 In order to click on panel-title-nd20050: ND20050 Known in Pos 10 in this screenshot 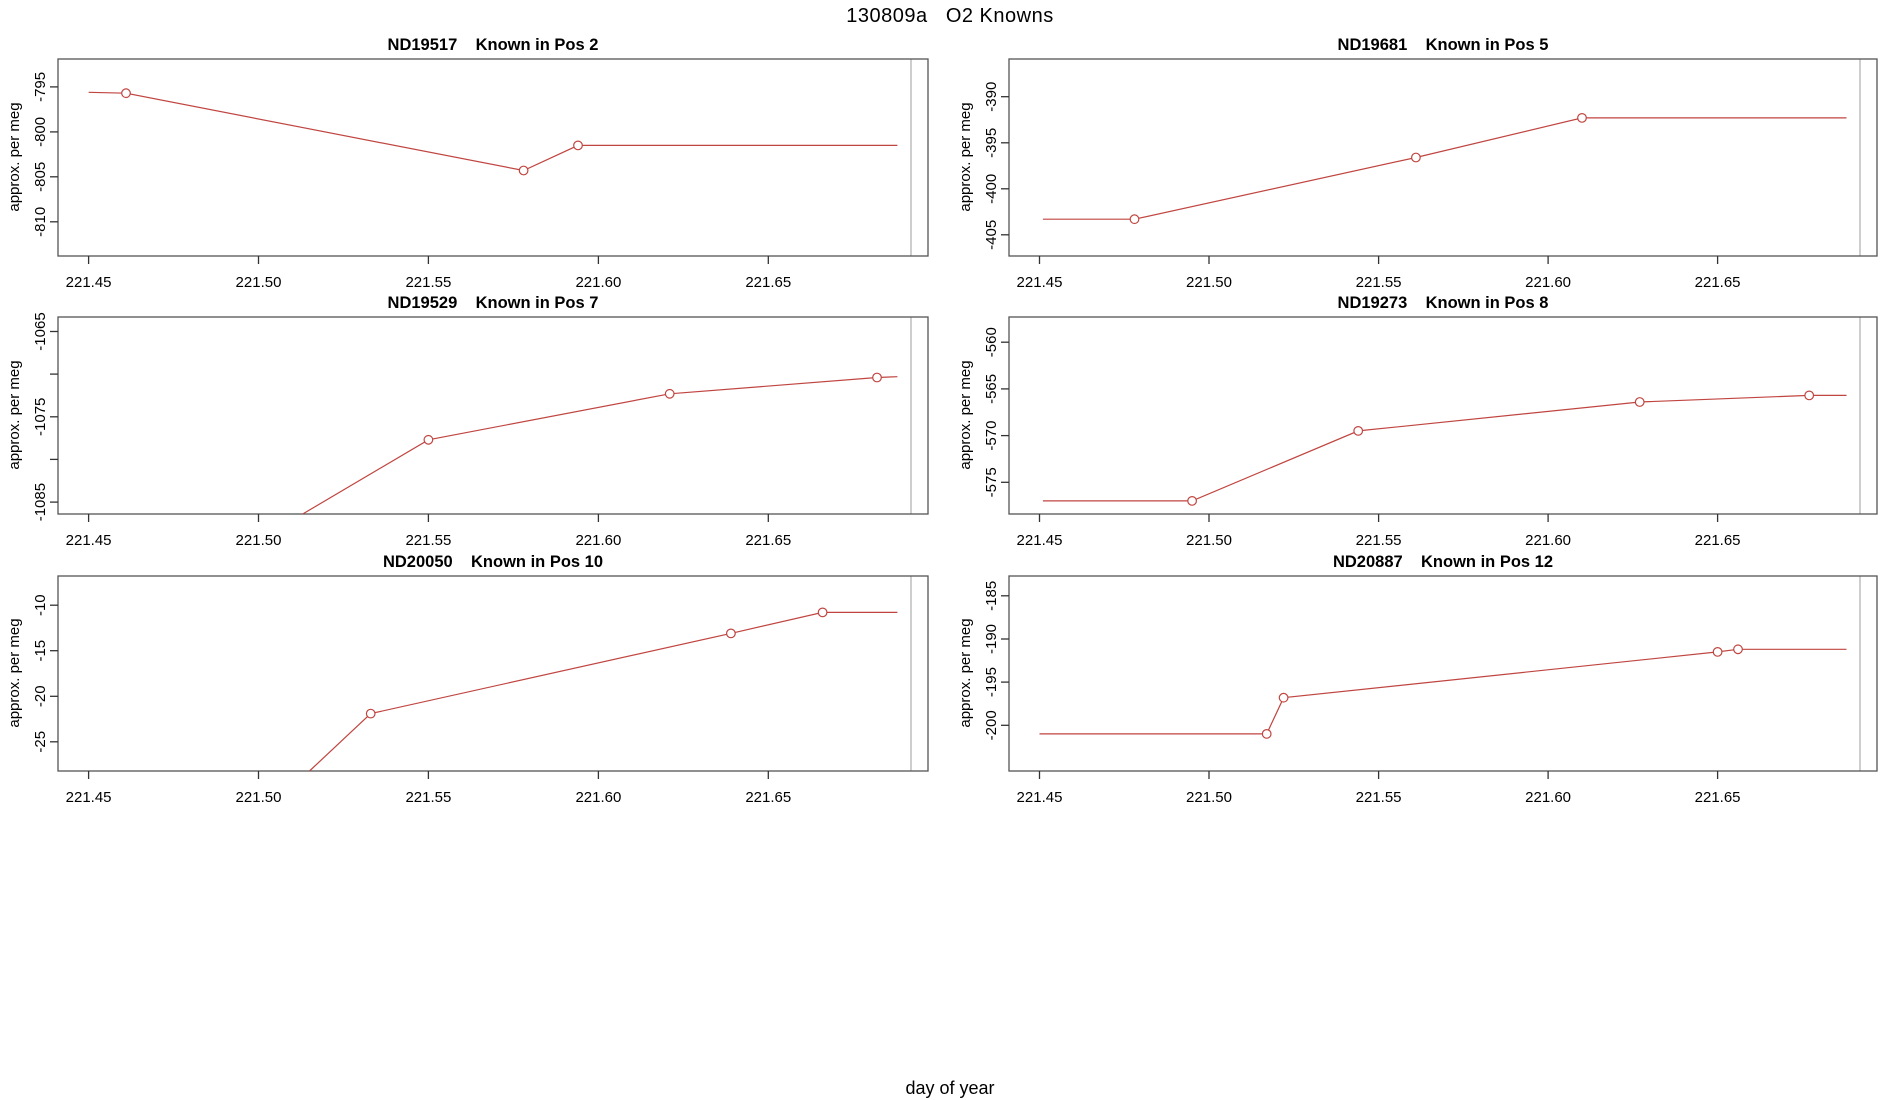, I will do `click(493, 562)`.